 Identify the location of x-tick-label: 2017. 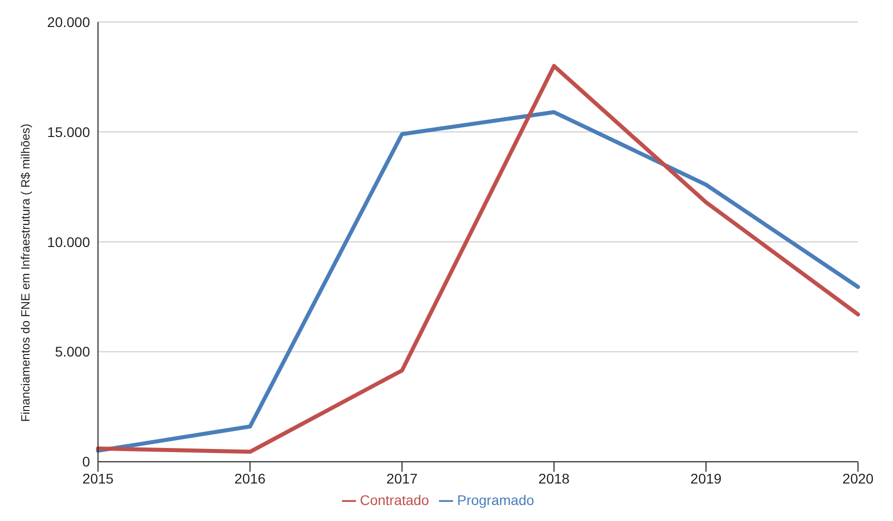
(402, 478).